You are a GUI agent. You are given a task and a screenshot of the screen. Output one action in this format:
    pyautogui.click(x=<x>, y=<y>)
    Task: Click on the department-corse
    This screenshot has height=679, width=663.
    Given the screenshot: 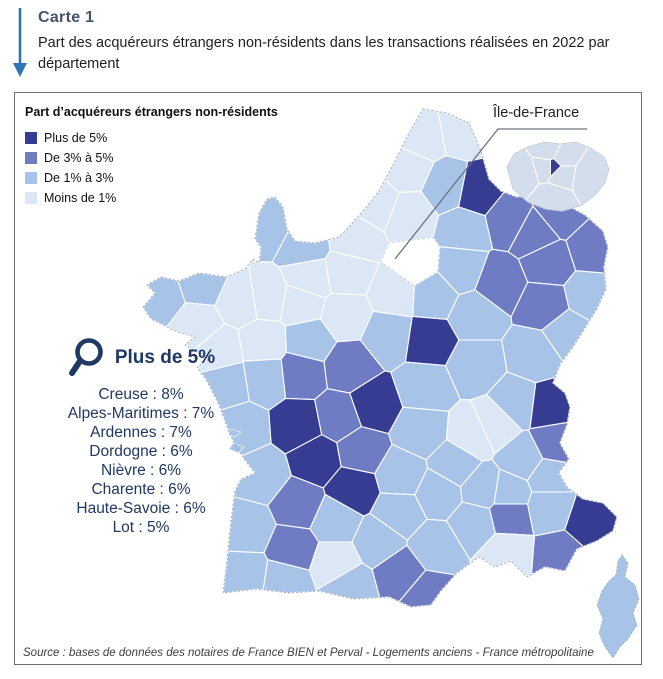 What is the action you would take?
    pyautogui.click(x=618, y=606)
    